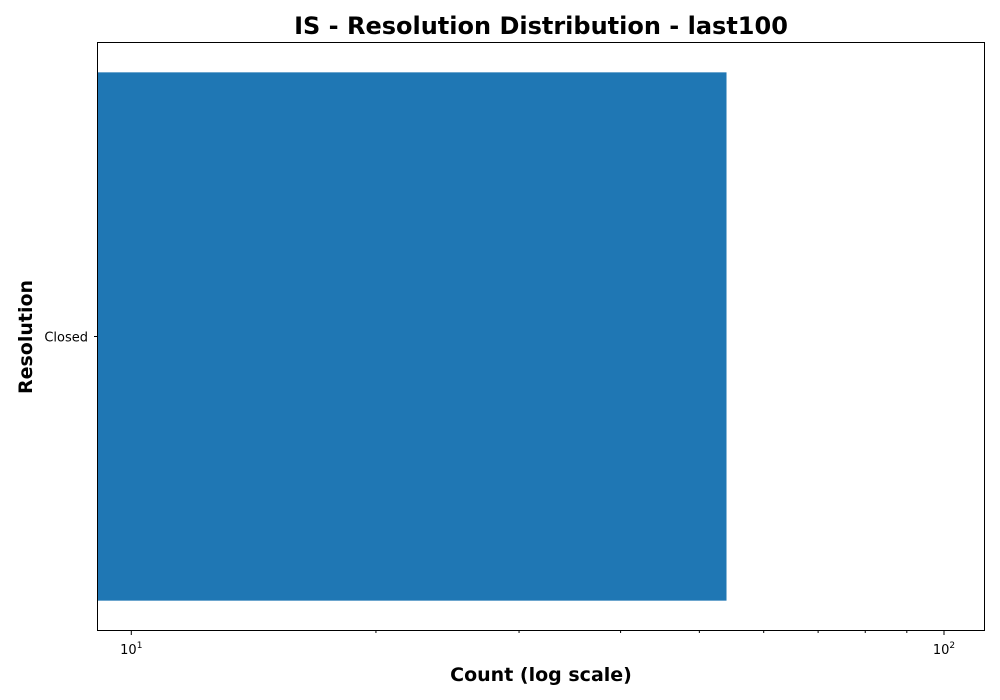  Describe the element at coordinates (66, 338) in the screenshot. I see `y-tick-label: Closed` at that location.